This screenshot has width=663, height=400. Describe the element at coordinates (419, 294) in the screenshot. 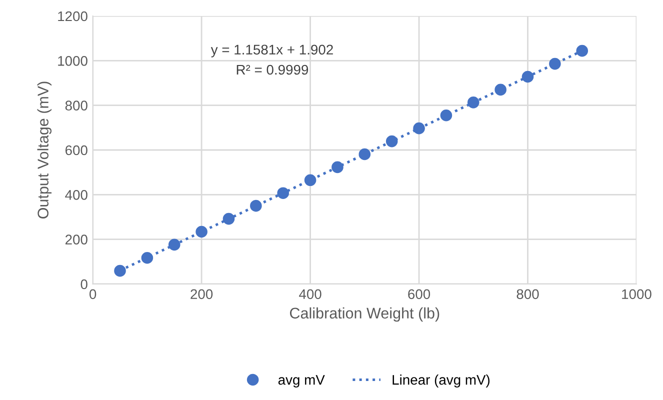

I see `x-tick-label: 600` at that location.